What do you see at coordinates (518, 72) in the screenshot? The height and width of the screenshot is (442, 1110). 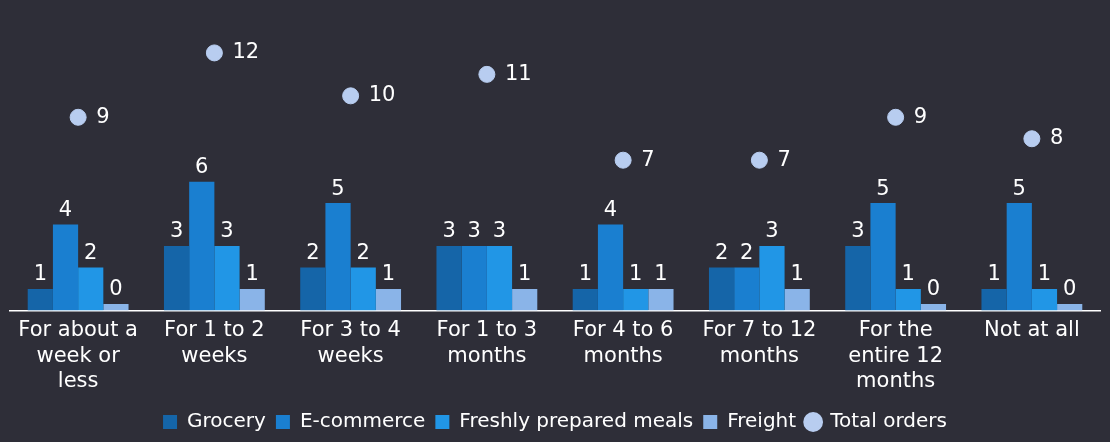 I see `data-label: 11` at bounding box center [518, 72].